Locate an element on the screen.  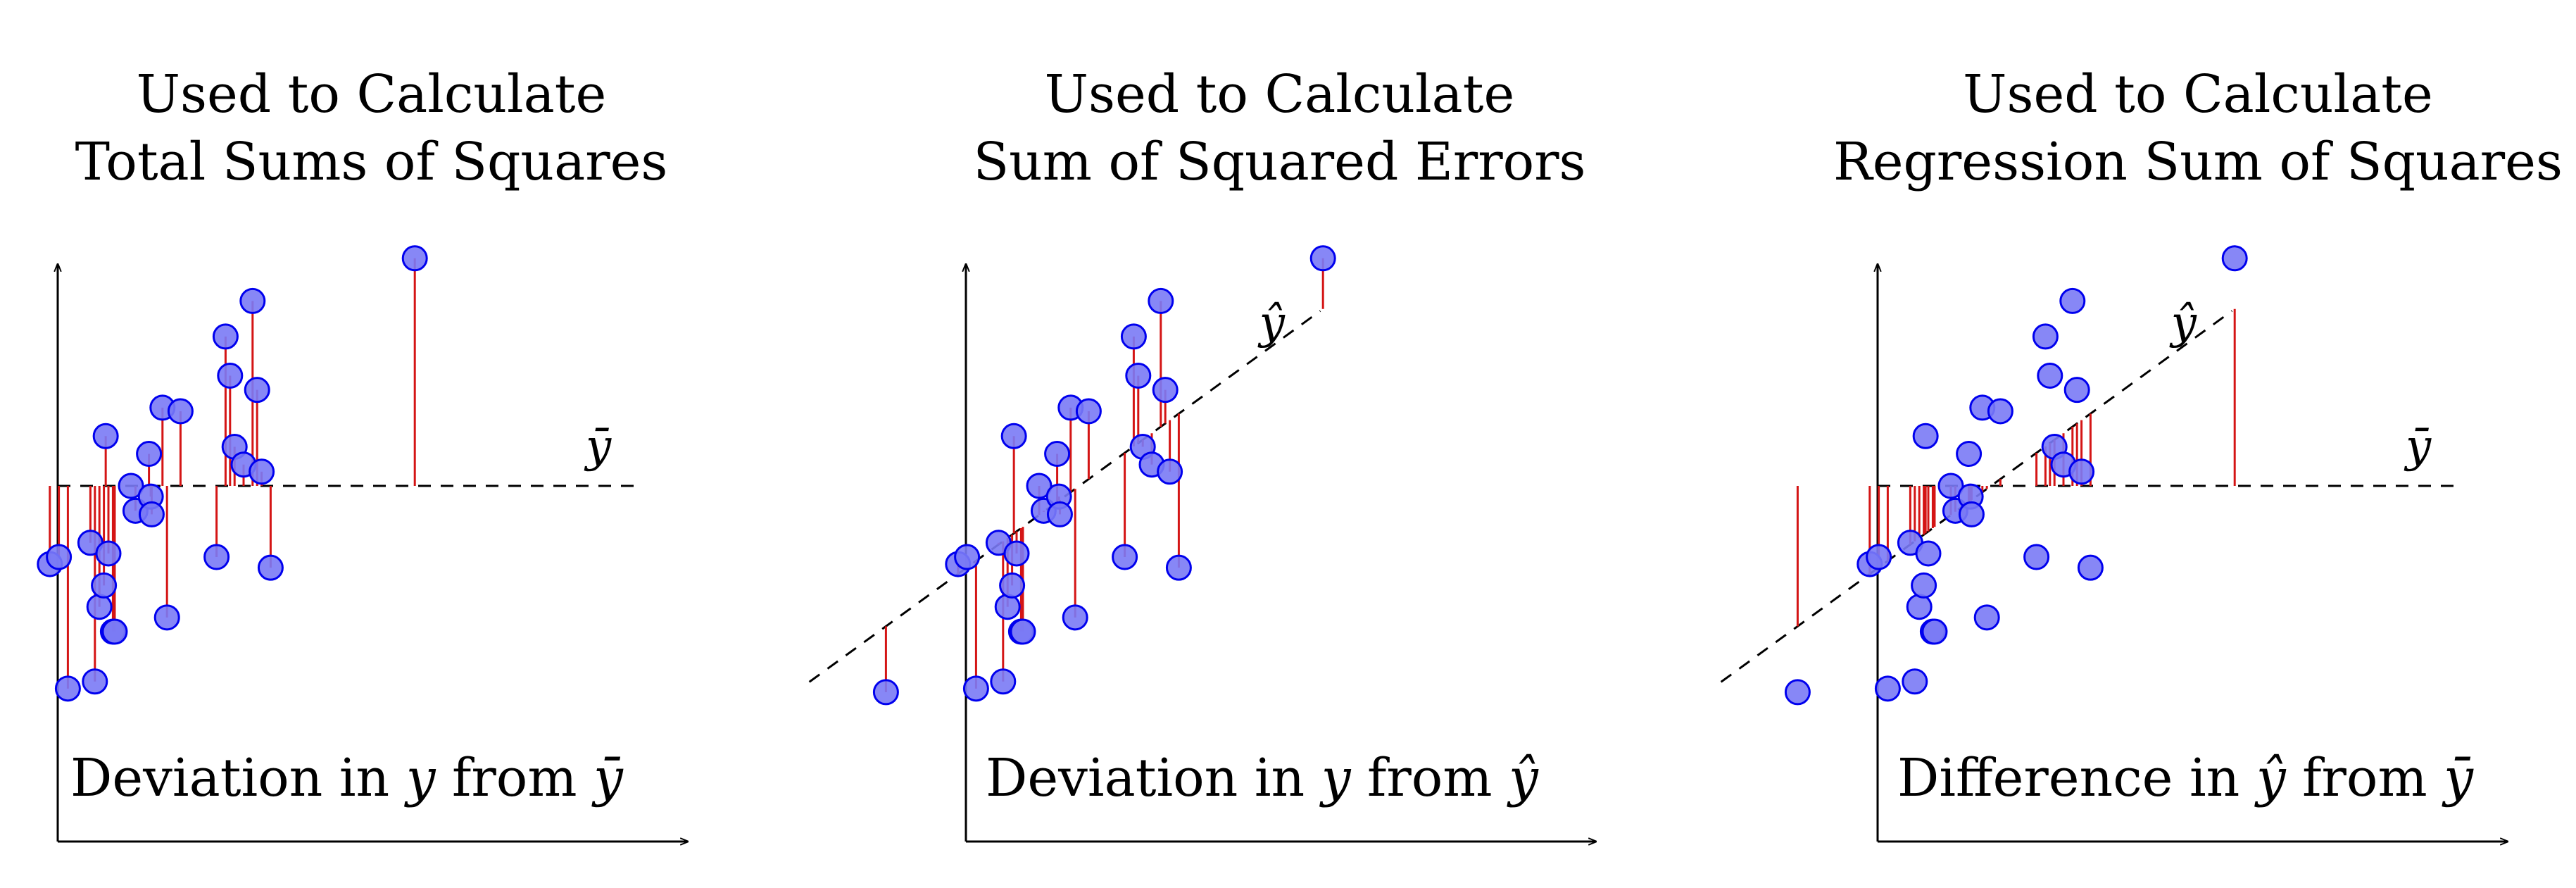
panel-title-line-2: Sum of Squared Errors is located at coordinates (1280, 162).